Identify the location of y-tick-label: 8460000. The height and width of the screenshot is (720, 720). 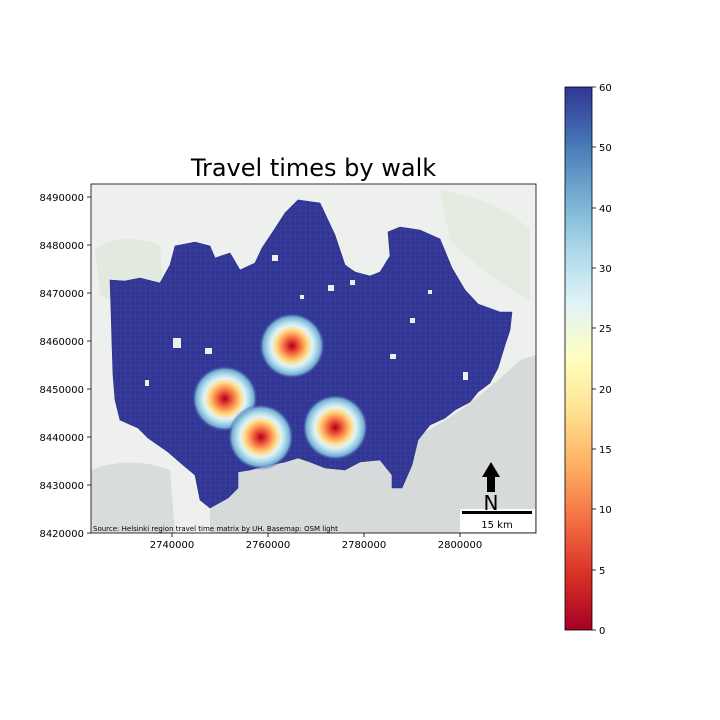
(61, 342).